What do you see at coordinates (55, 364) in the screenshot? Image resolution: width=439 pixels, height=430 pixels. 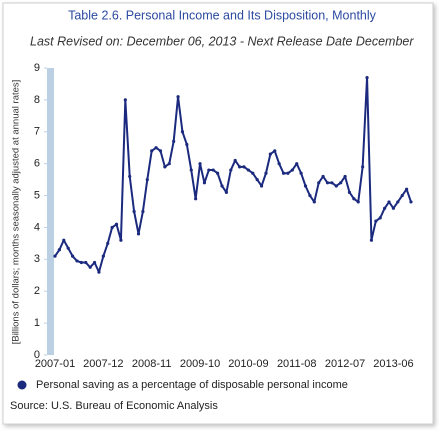 I see `x-tick-label: 2007-01` at bounding box center [55, 364].